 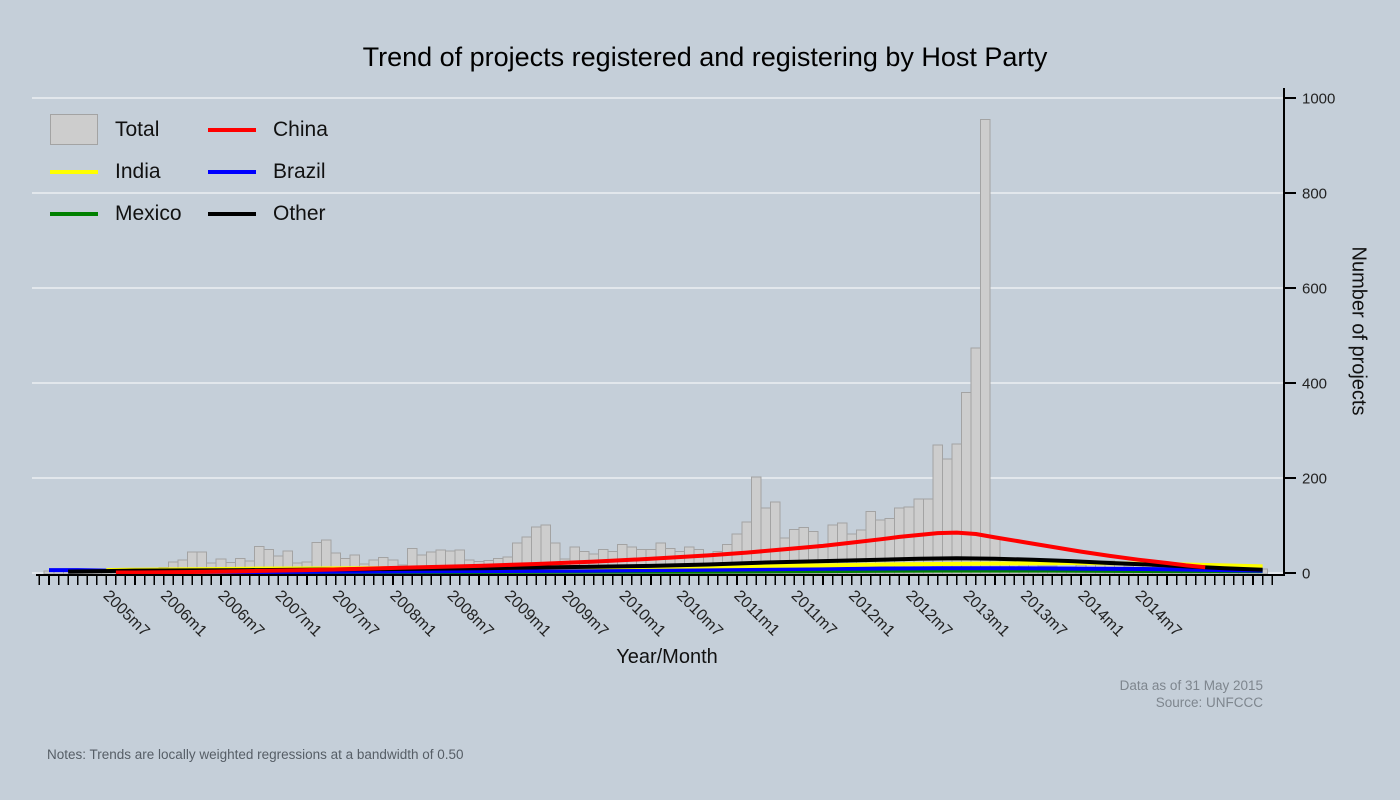 I want to click on source-text: Source: UNFCCC, so click(x=1209, y=702).